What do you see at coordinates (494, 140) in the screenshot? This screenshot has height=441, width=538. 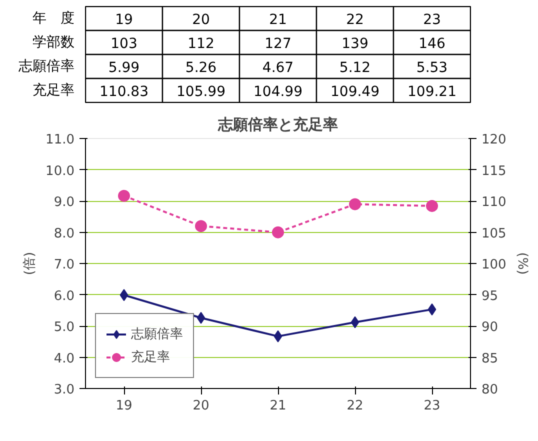 I see `y2-tick-label: 120` at bounding box center [494, 140].